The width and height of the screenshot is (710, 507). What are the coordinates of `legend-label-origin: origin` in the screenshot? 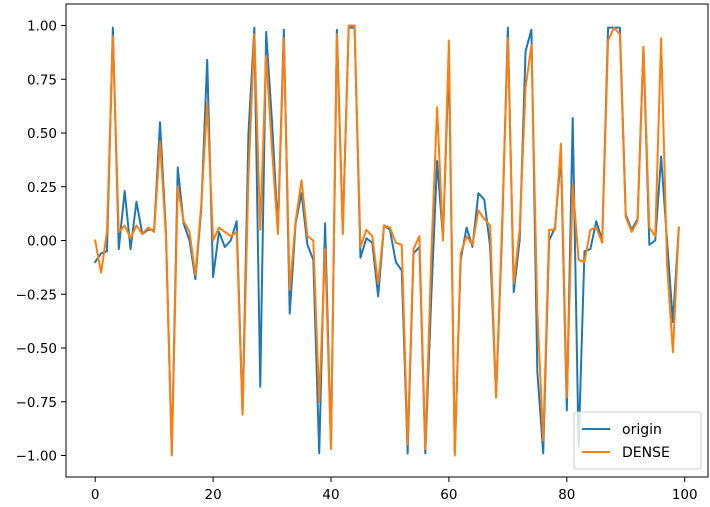 It's located at (642, 430).